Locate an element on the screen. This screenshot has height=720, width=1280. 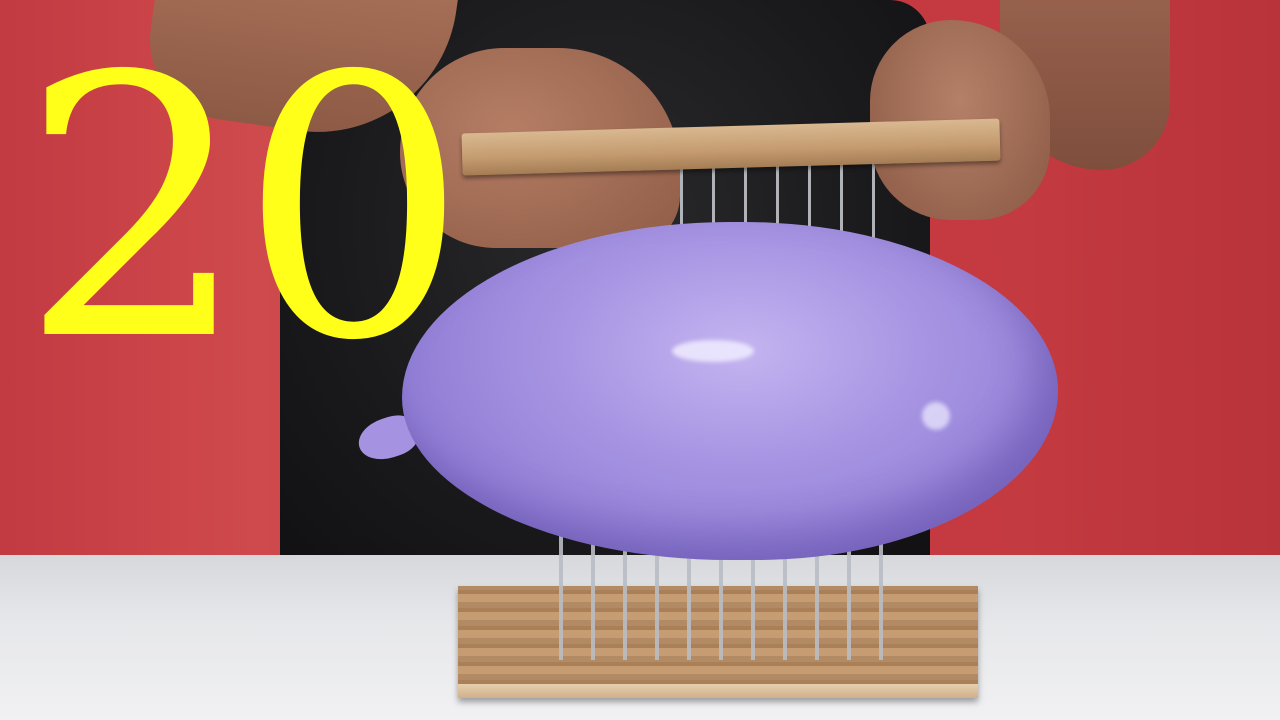
balloon-highlight is located at coordinates (713, 351).